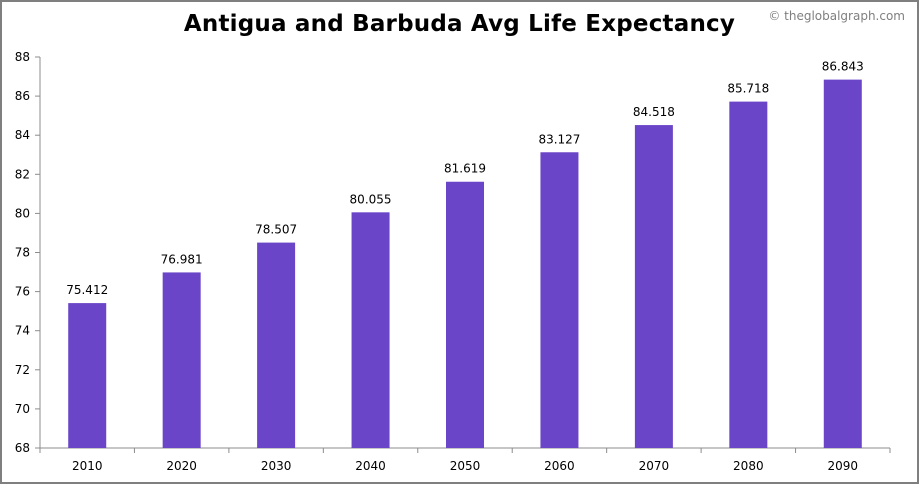 This screenshot has width=919, height=484. Describe the element at coordinates (87, 375) in the screenshot. I see `bar-2010` at that location.